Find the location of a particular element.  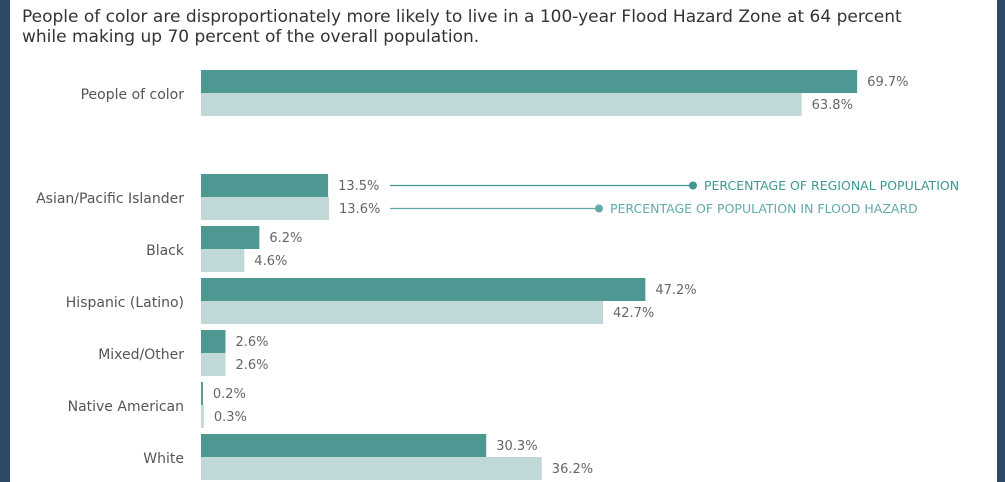

legend-label: PERCENTAGE OF POPULATION IN FLOOD HAZARD is located at coordinates (764, 208).